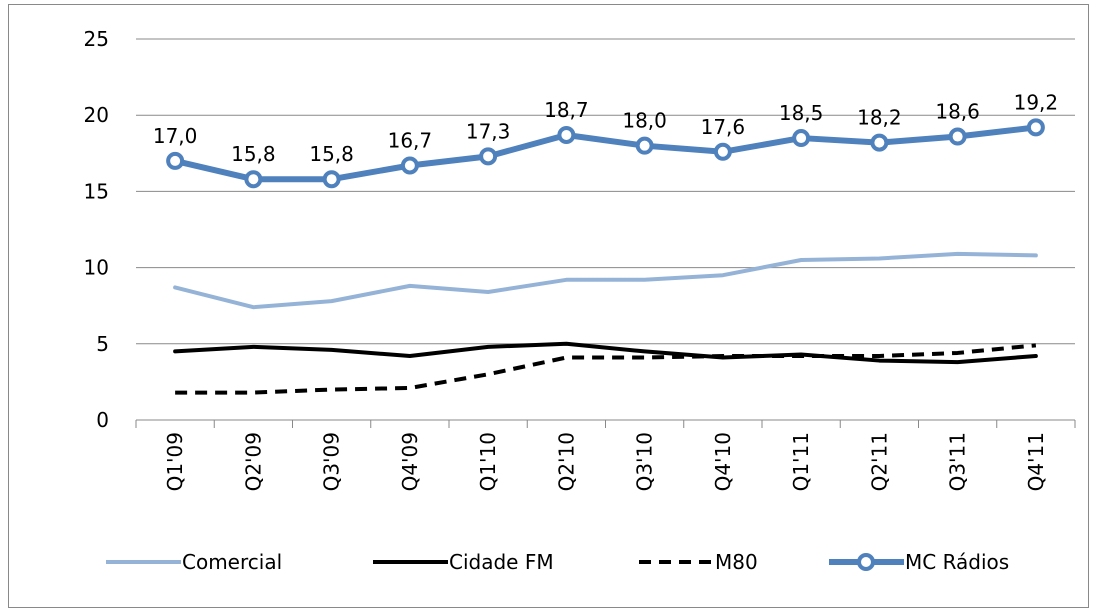 The width and height of the screenshot is (1099, 614). I want to click on series-line-cidade-fm, so click(605, 353).